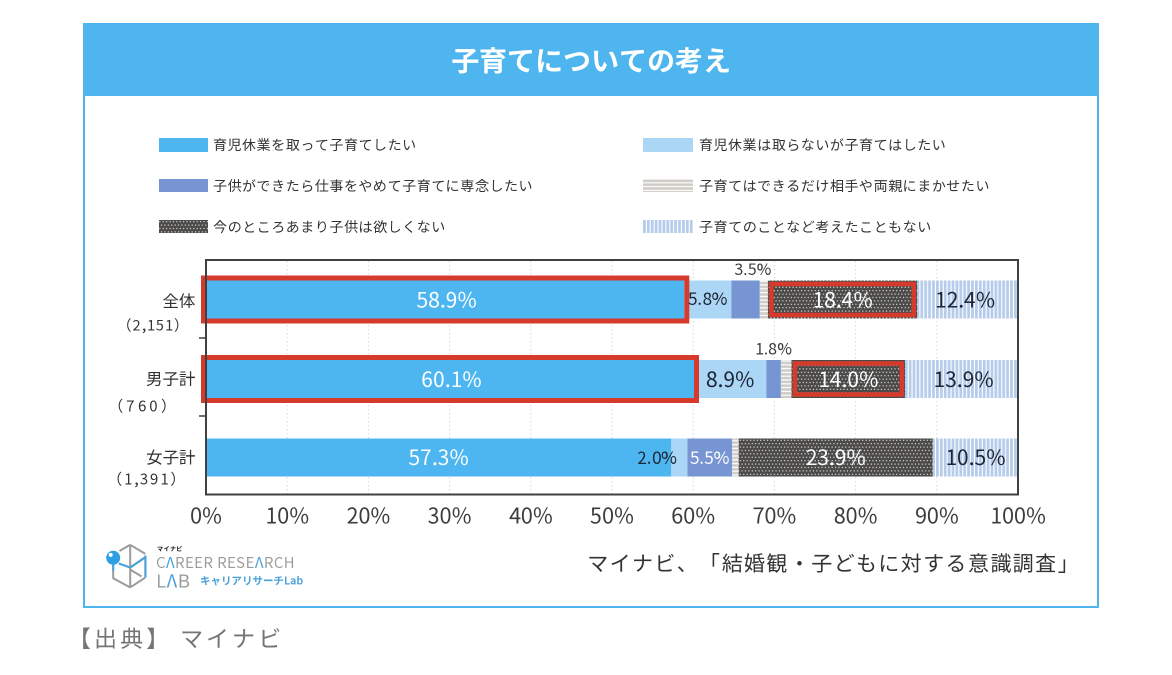 This screenshot has width=1172, height=675. I want to click on svg-text: 58.9%, so click(447, 300).